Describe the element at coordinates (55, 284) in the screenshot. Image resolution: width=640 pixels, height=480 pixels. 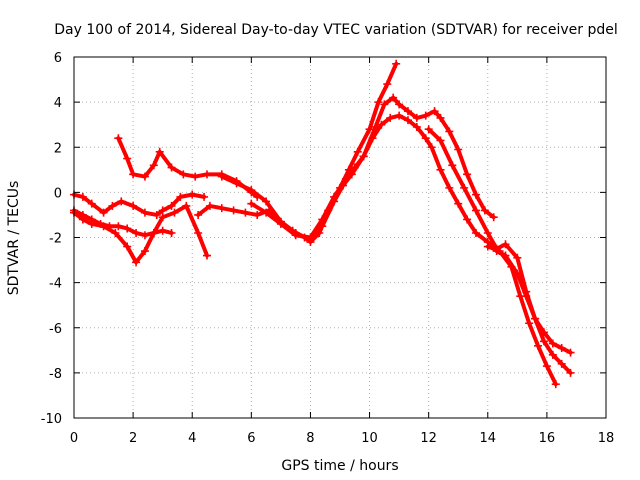
I see `y-tick-label: -4` at that location.